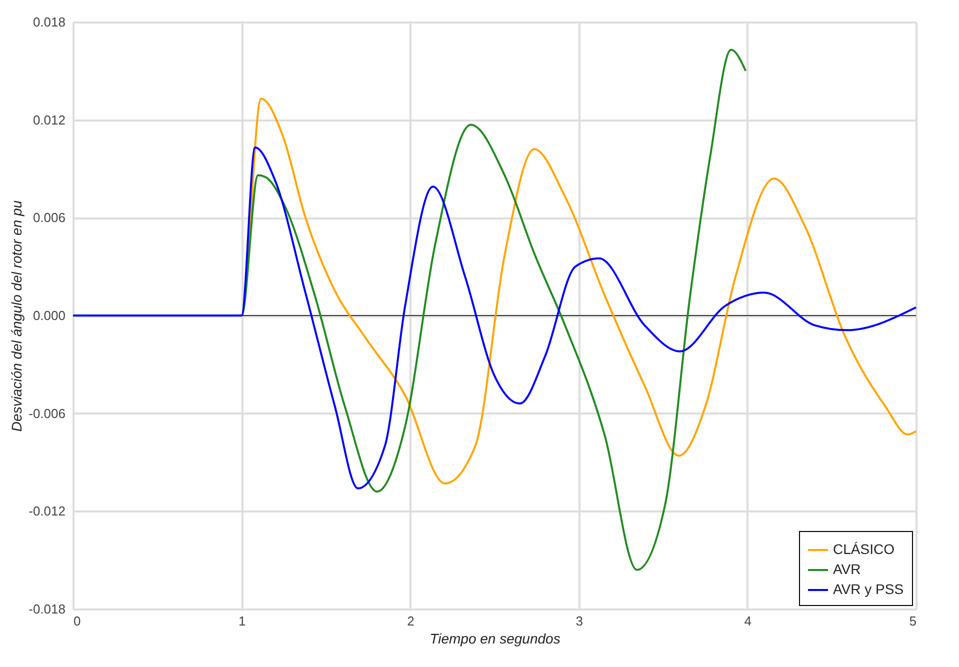 The width and height of the screenshot is (959, 667). I want to click on y-tick-label: -0.018, so click(47, 609).